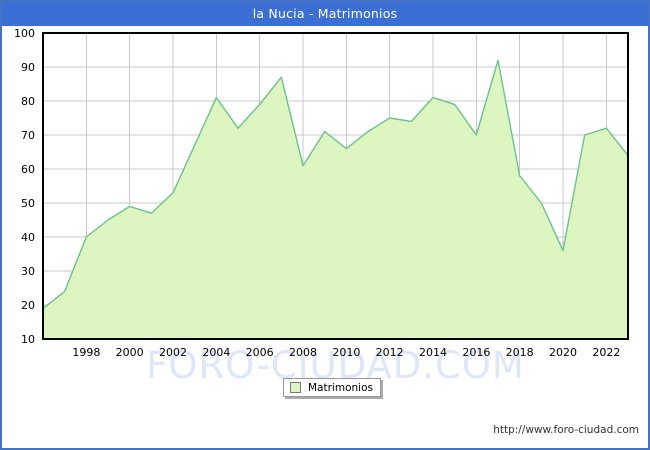  Describe the element at coordinates (566, 430) in the screenshot. I see `source-url: http://www.foro-ciudad.com` at that location.